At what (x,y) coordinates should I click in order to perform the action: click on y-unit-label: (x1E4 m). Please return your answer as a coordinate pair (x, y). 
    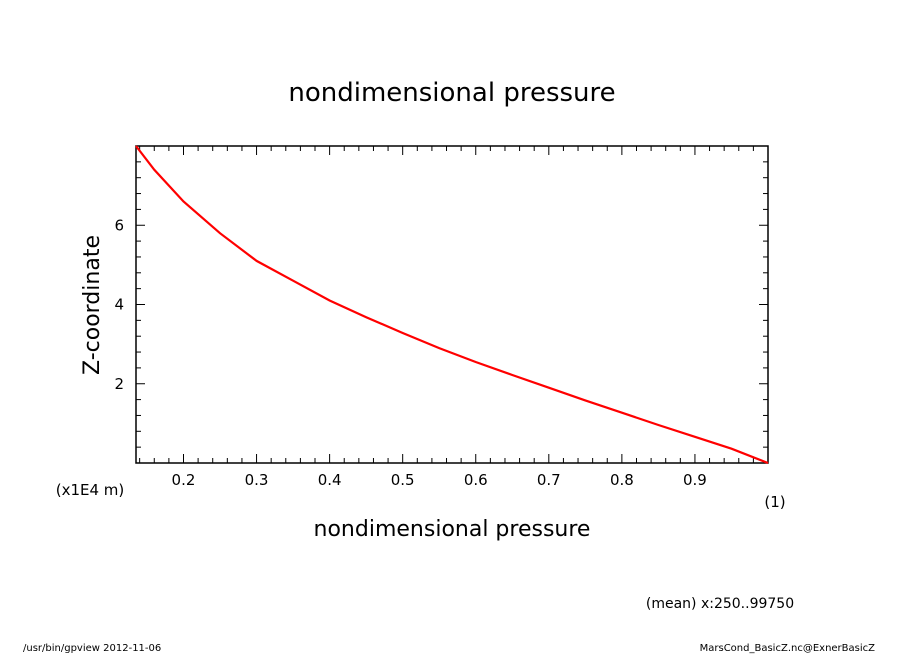
    Looking at the image, I should click on (90, 490).